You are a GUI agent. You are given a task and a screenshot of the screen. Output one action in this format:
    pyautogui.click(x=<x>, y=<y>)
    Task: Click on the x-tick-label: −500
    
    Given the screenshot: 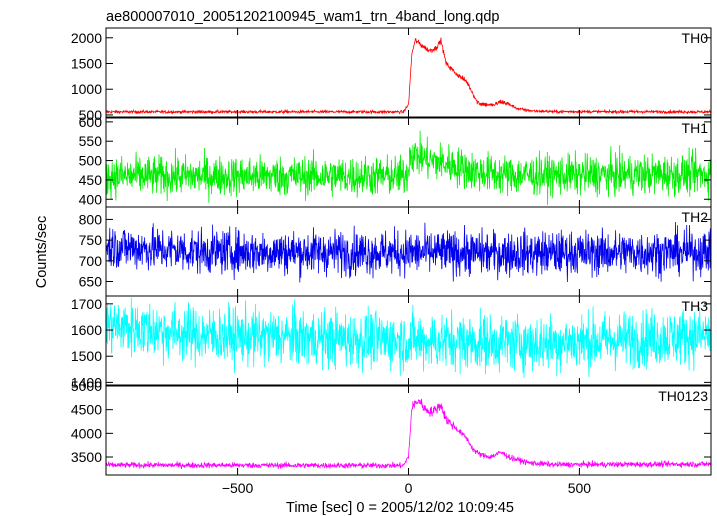 What is the action you would take?
    pyautogui.click(x=238, y=488)
    